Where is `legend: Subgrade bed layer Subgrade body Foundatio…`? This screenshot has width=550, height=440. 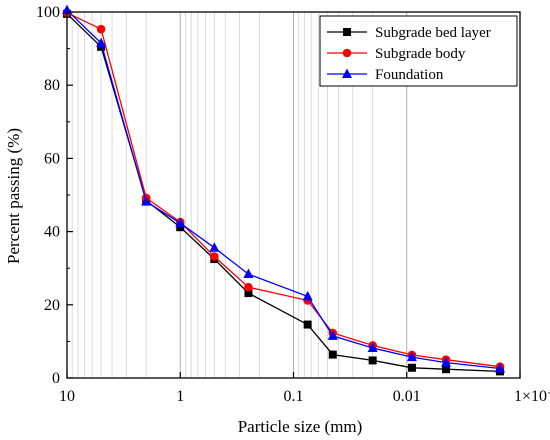 legend: Subgrade bed layer Subgrade body Foundatio… is located at coordinates (418, 51).